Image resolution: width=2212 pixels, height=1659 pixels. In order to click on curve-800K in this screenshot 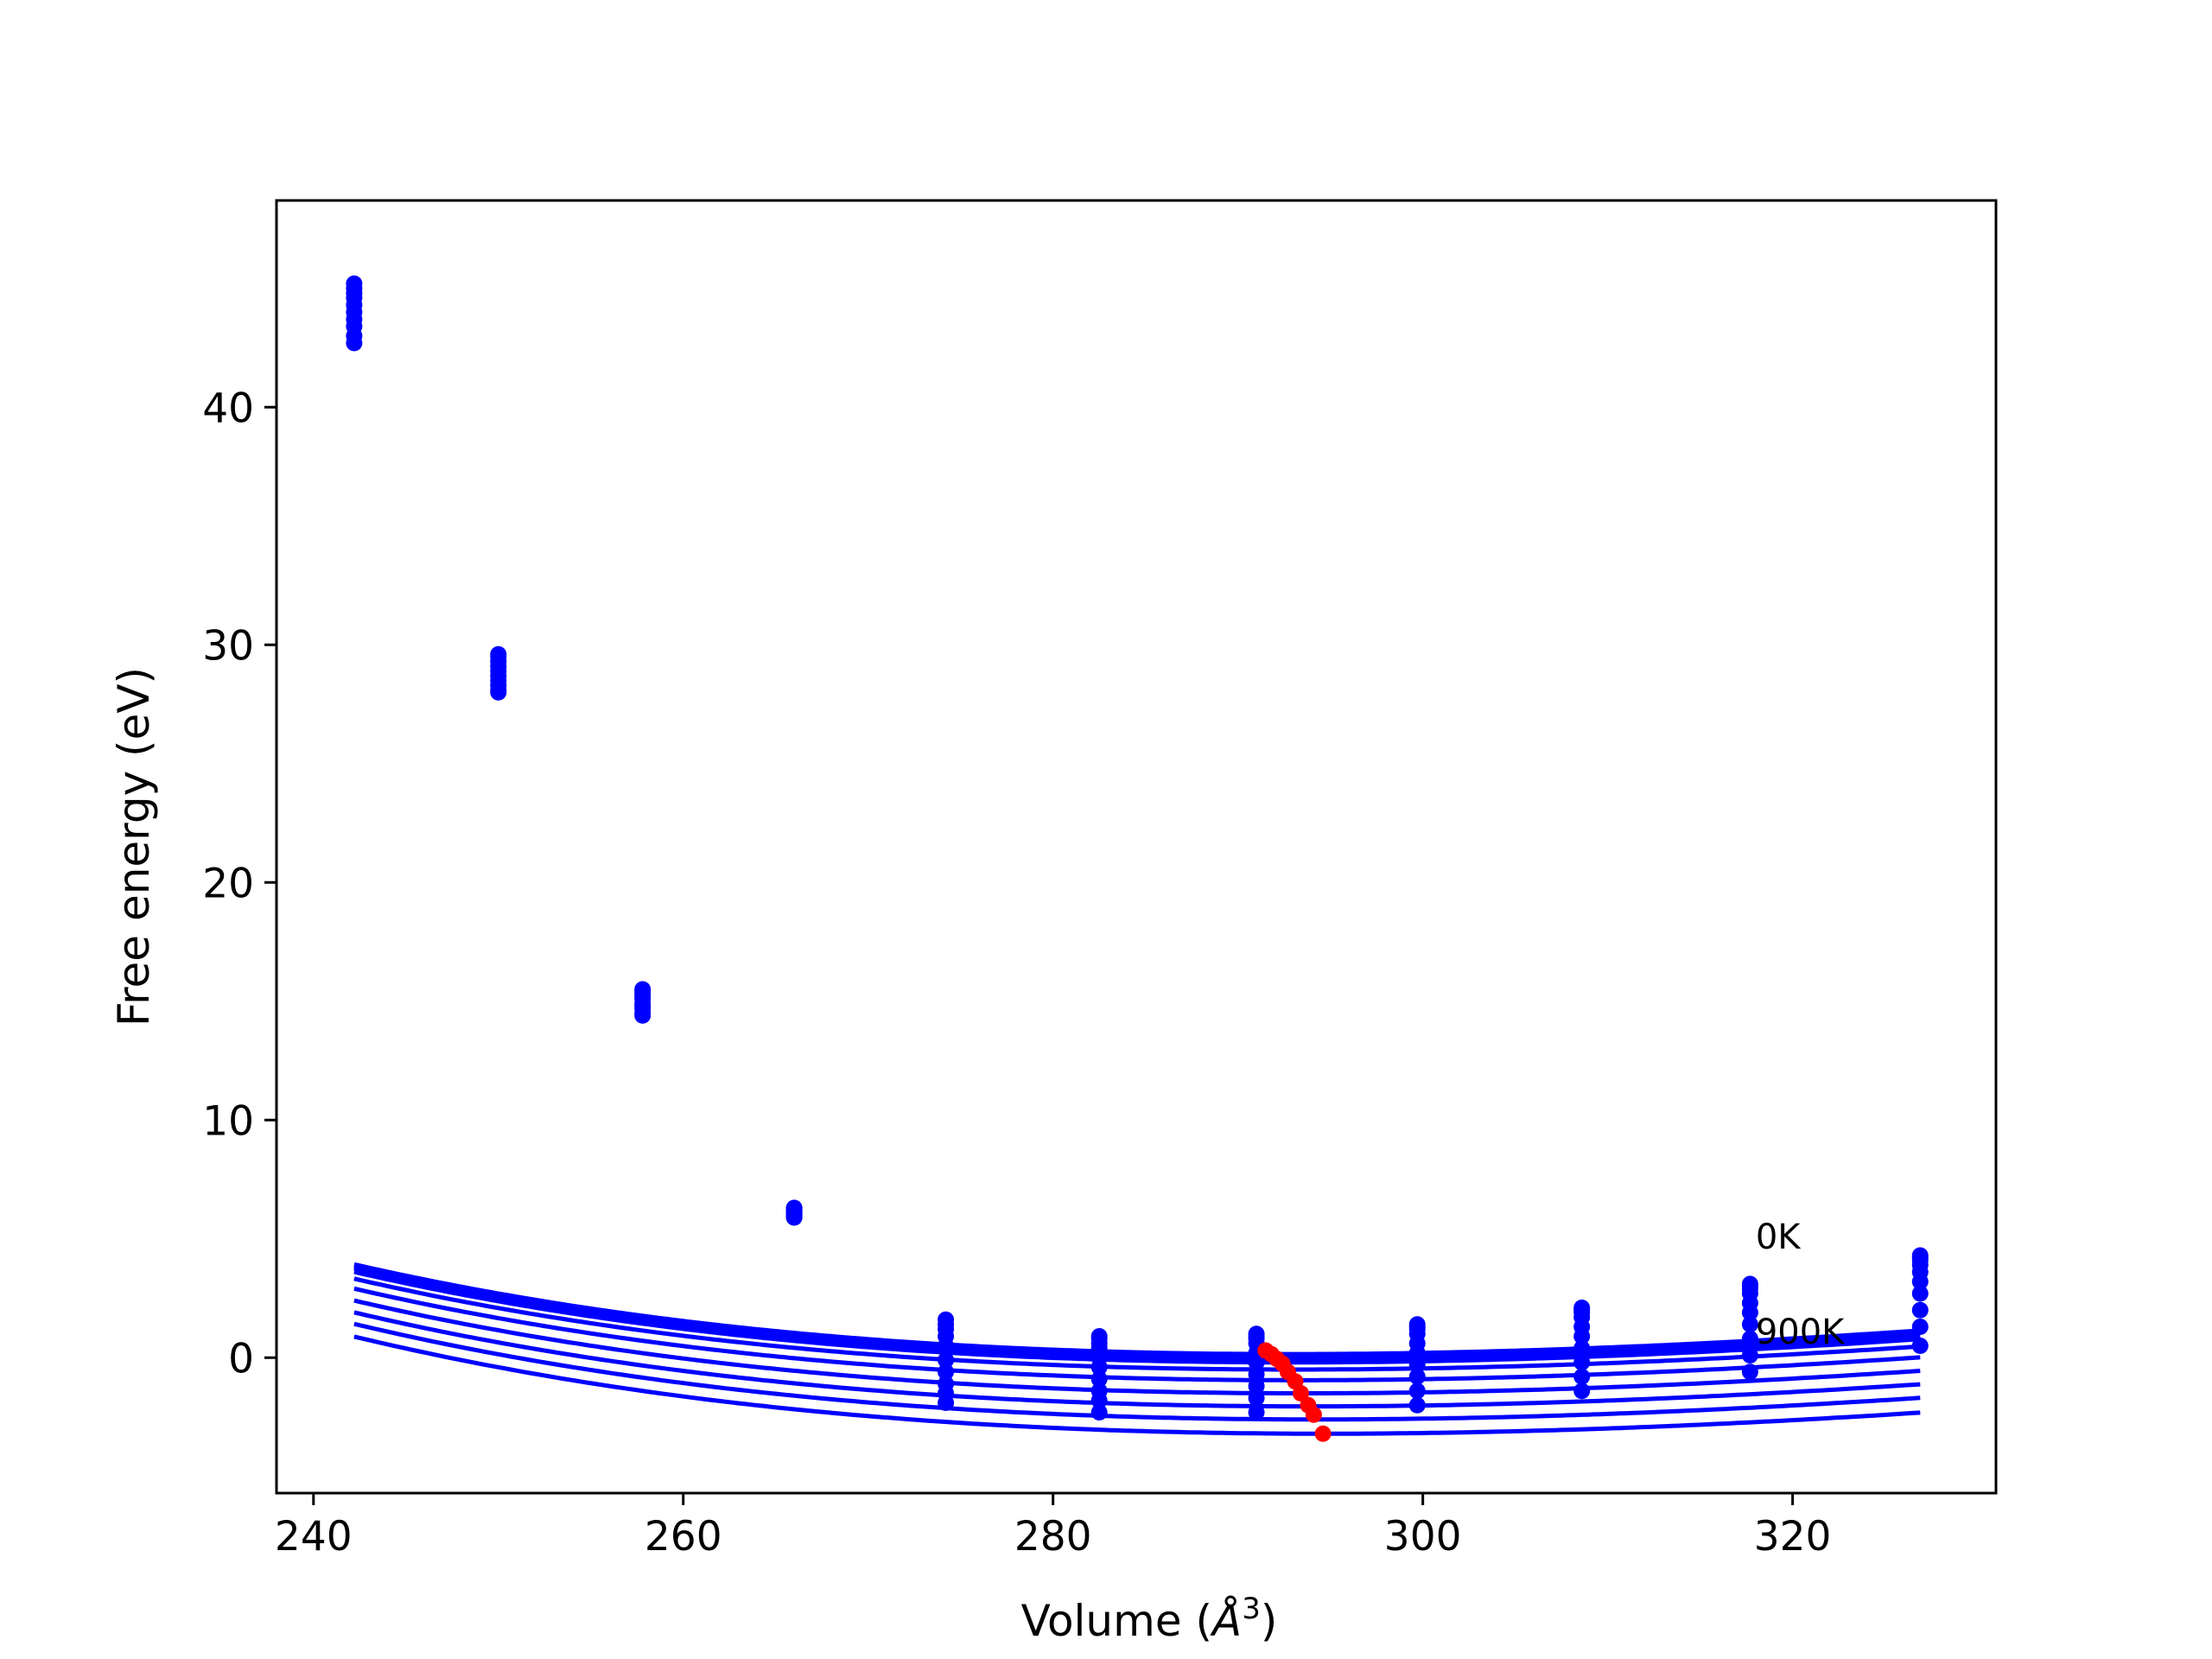, I will do `click(1137, 1371)`.